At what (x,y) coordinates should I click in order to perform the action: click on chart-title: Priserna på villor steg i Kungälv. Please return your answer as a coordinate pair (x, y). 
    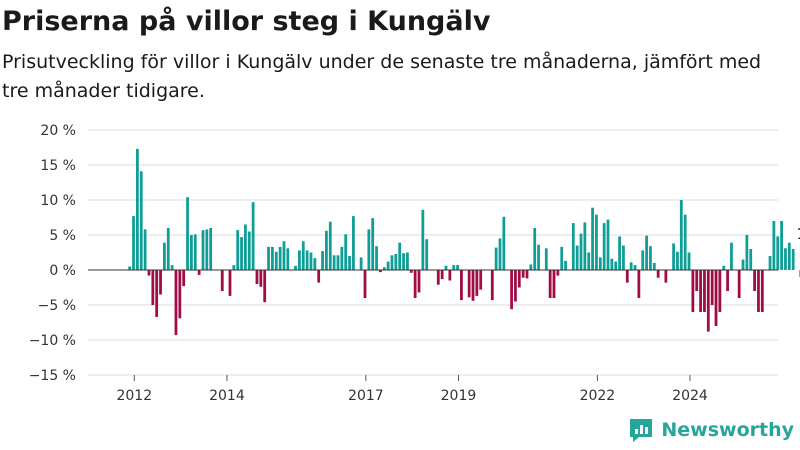
    Looking at the image, I should click on (246, 21).